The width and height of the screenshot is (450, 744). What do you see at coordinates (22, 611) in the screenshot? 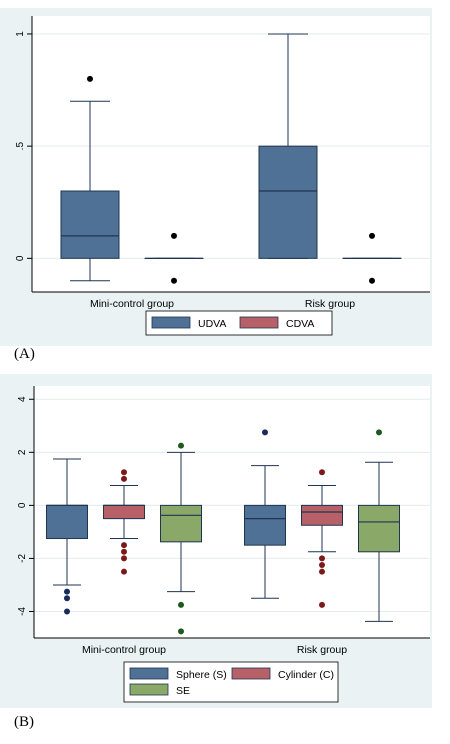
I see `y-tick-label: -4` at bounding box center [22, 611].